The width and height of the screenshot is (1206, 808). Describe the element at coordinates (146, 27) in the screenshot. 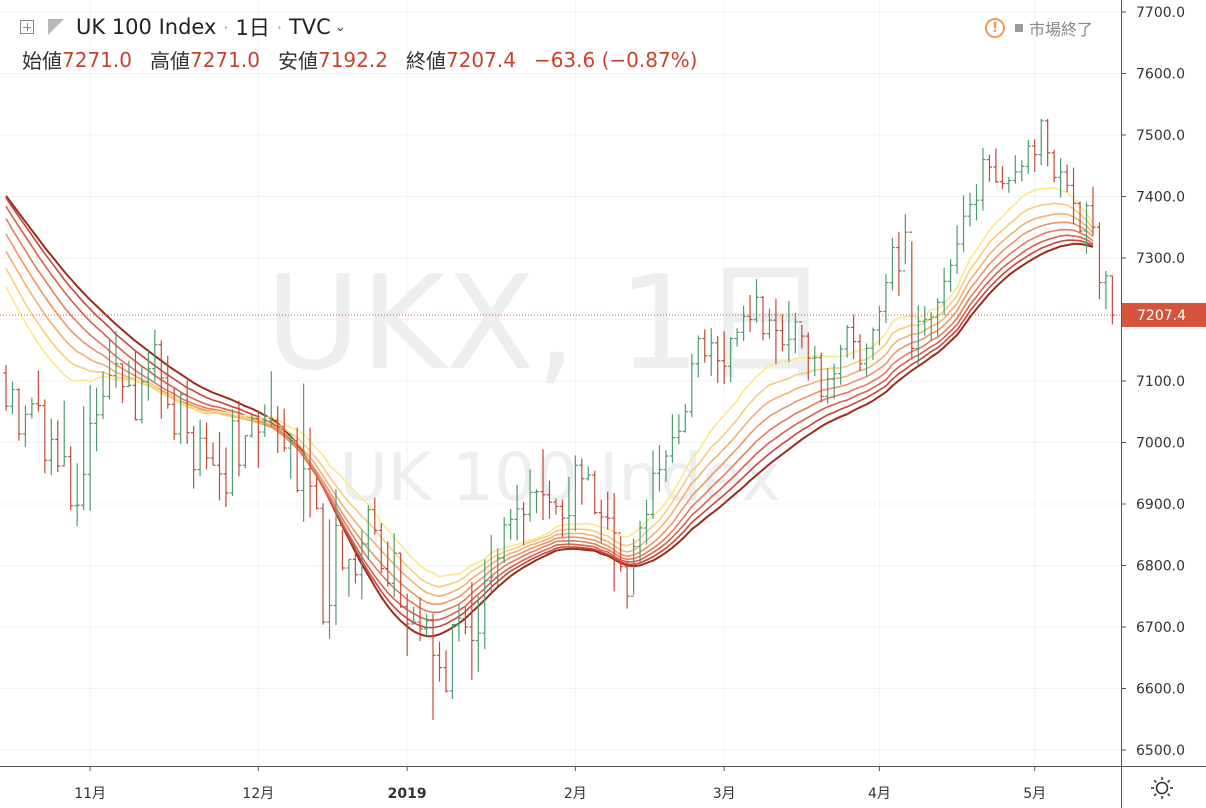

I see `symbol-name: UK 100 Index` at that location.